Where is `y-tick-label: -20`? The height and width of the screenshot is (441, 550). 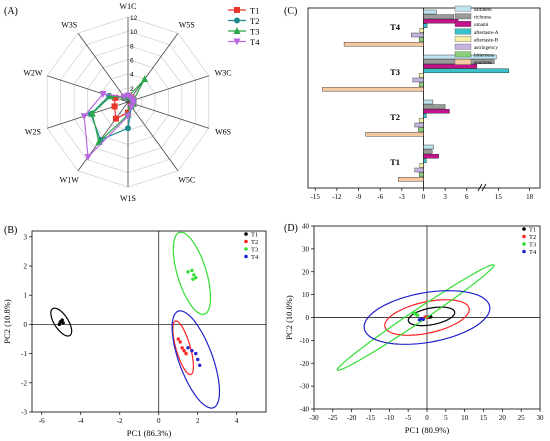 y-tick-label: -20 is located at coordinates (305, 364).